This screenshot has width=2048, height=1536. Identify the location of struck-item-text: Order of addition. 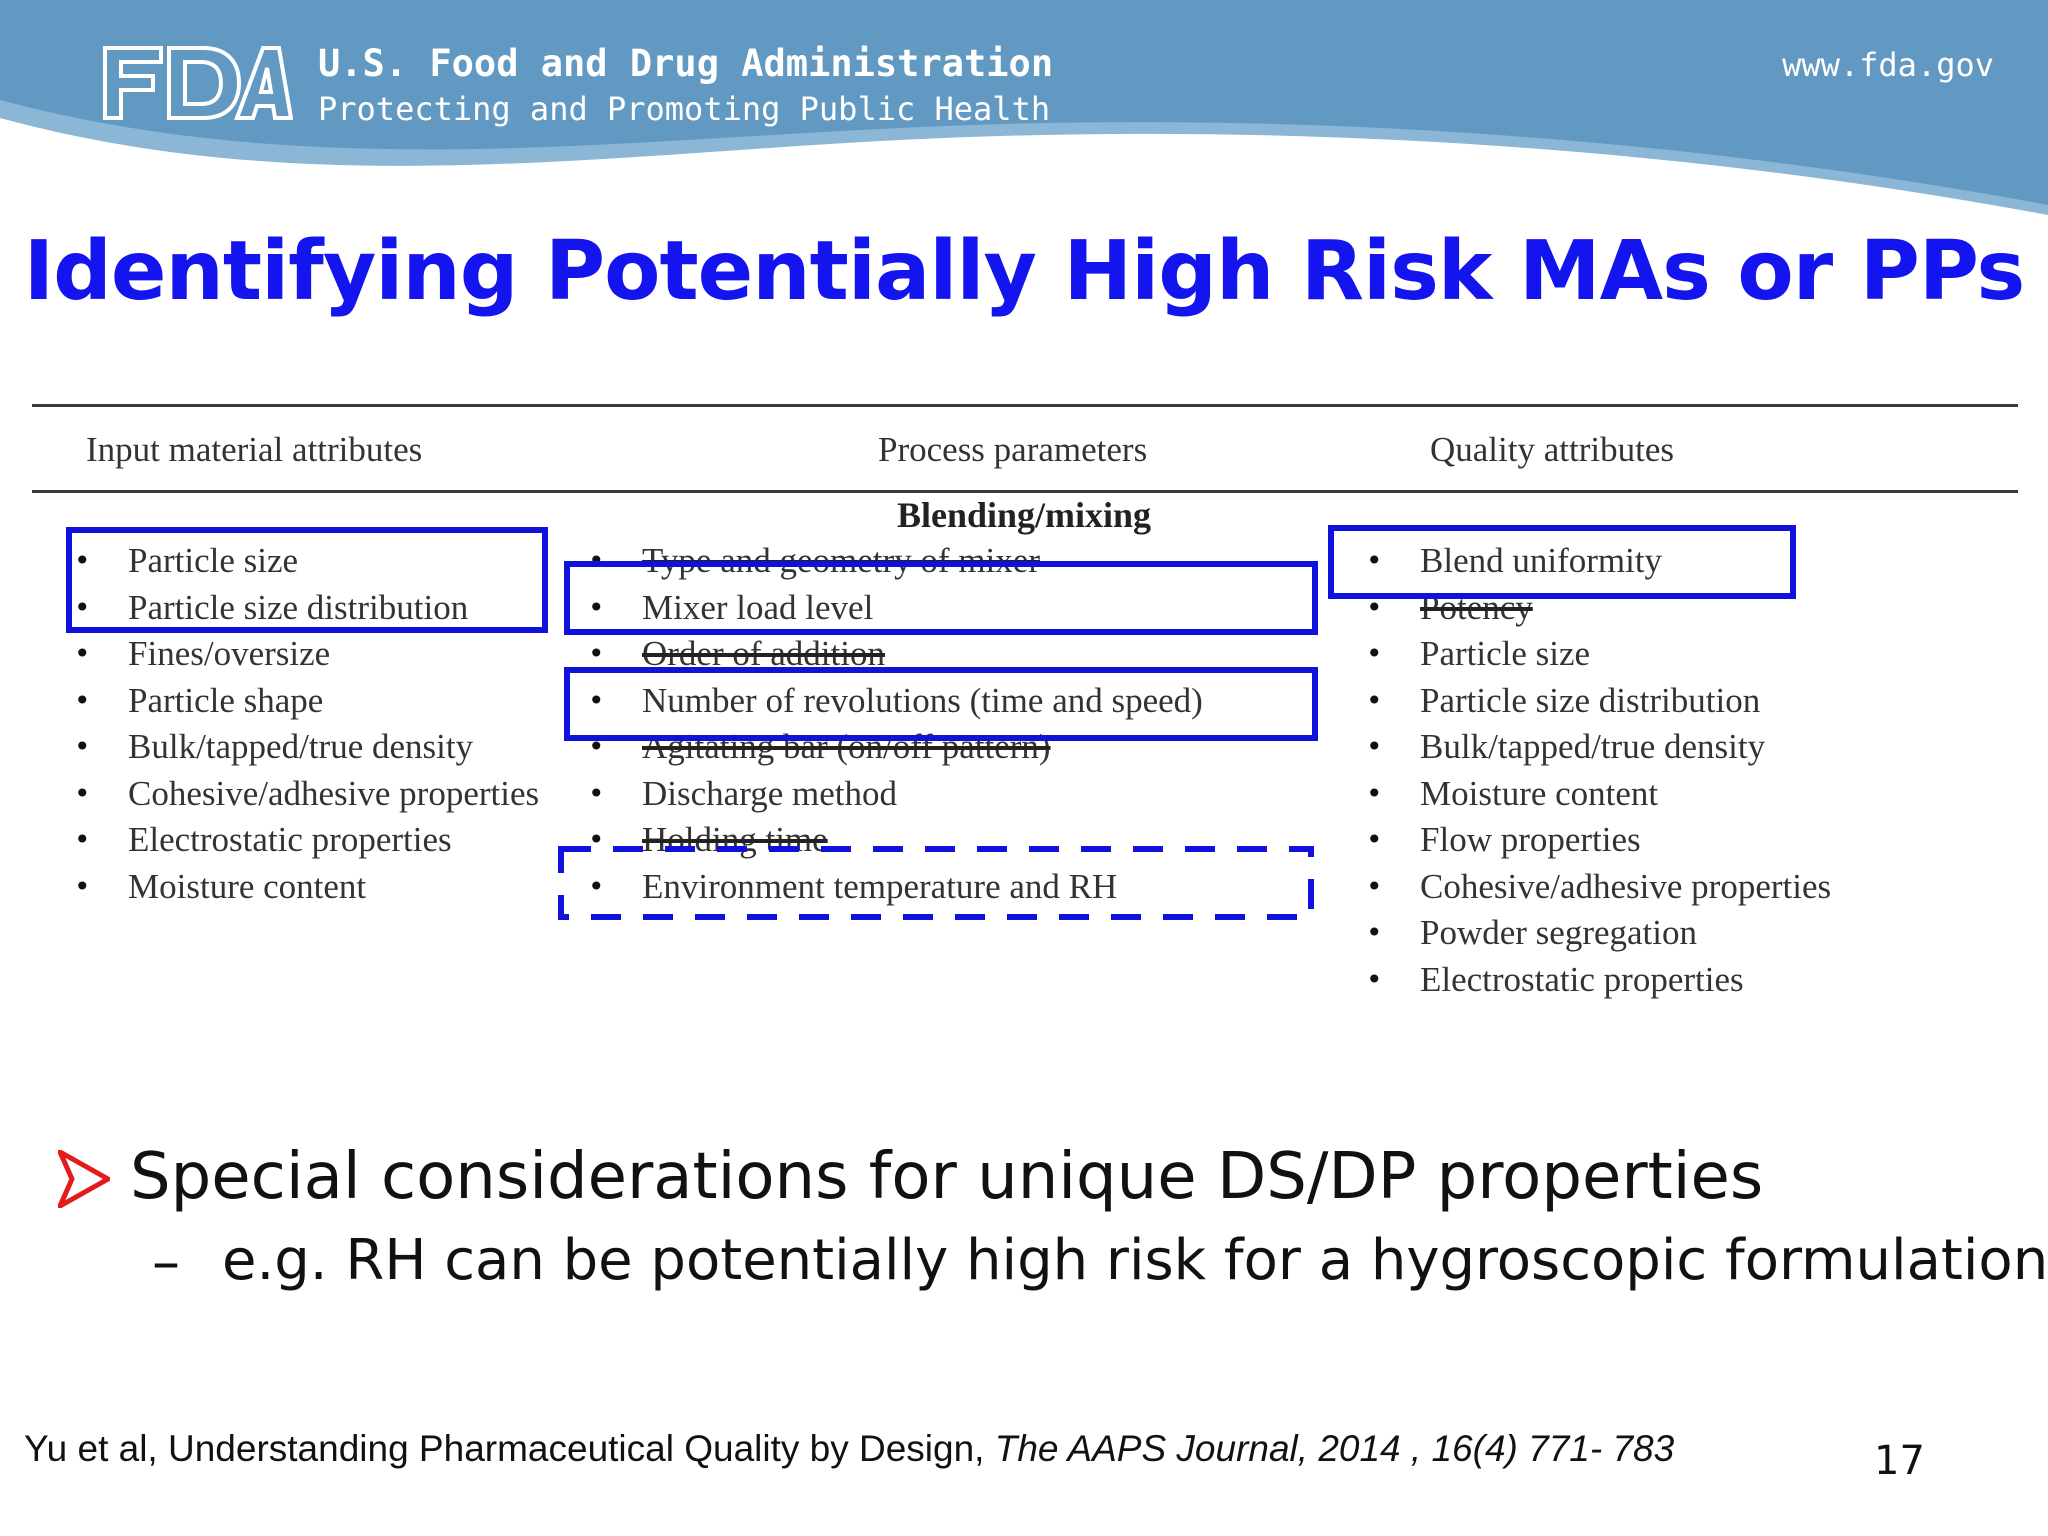
(763, 653).